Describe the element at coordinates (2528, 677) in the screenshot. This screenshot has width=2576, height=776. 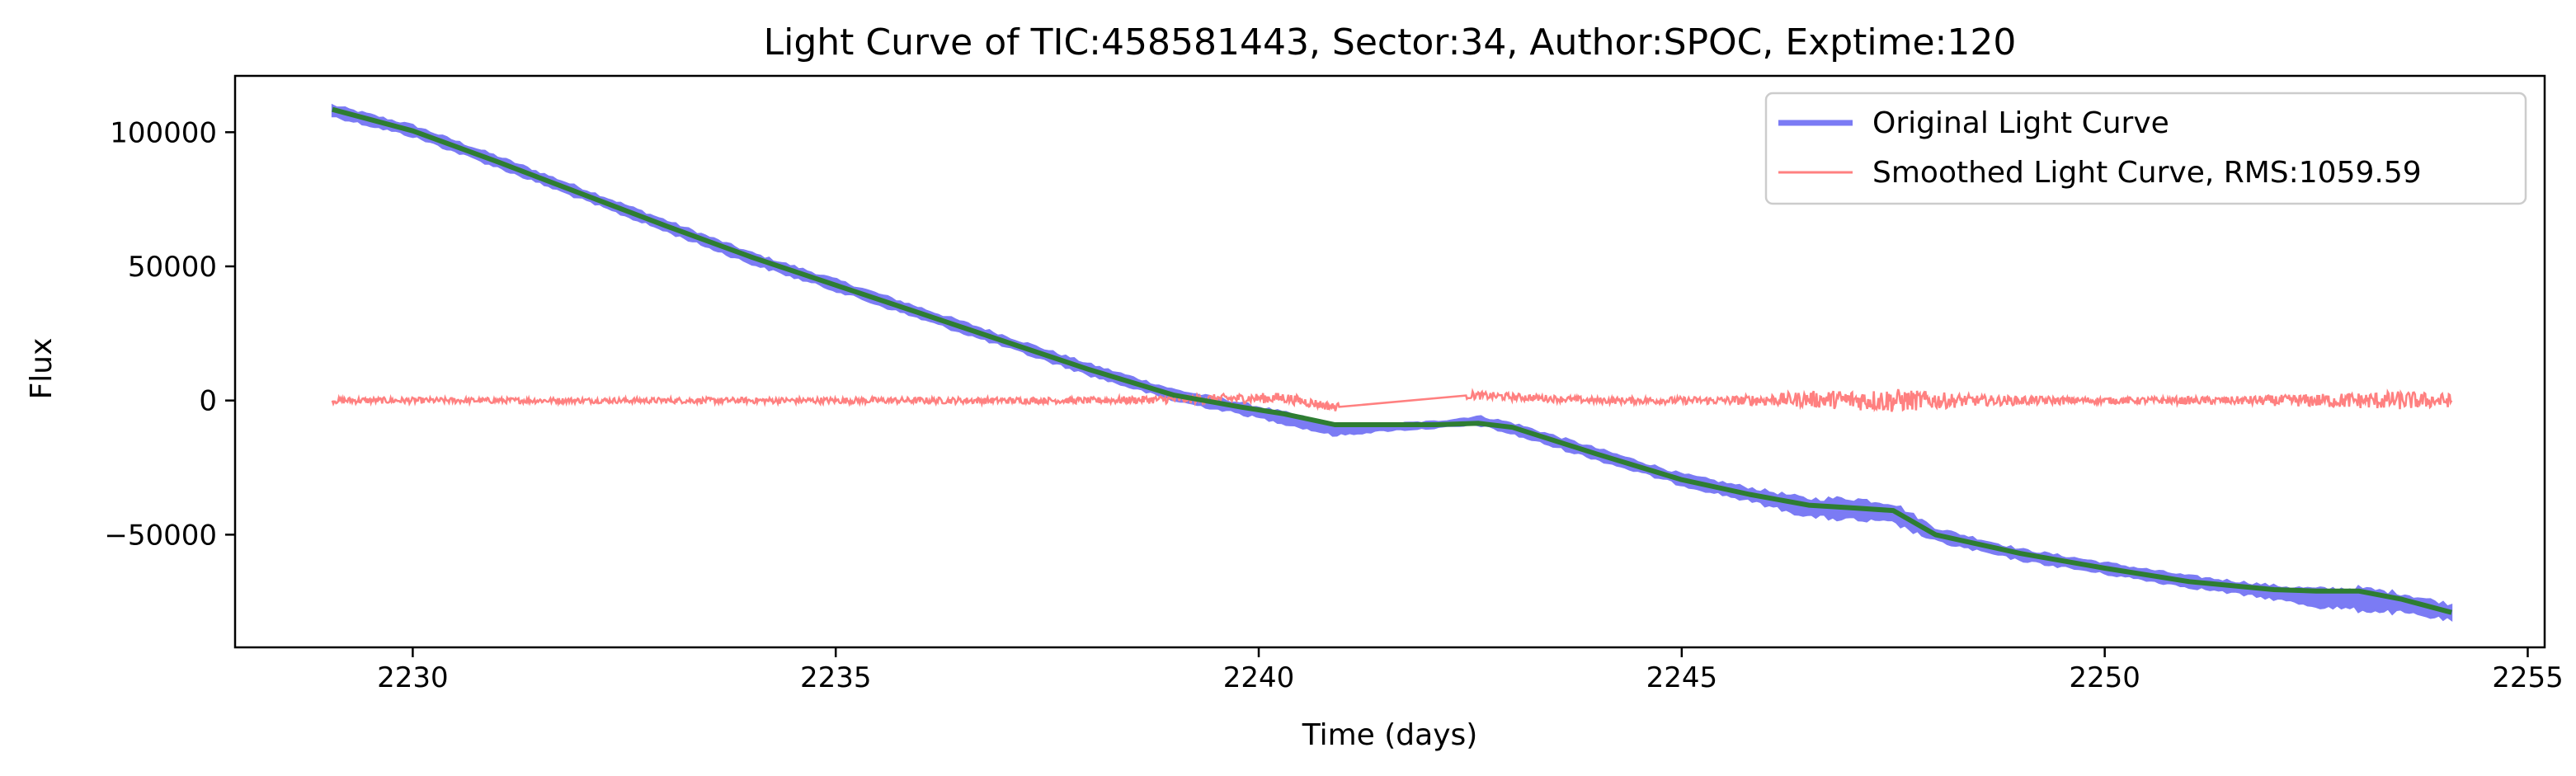
I see `x-tick-label: 2255` at that location.